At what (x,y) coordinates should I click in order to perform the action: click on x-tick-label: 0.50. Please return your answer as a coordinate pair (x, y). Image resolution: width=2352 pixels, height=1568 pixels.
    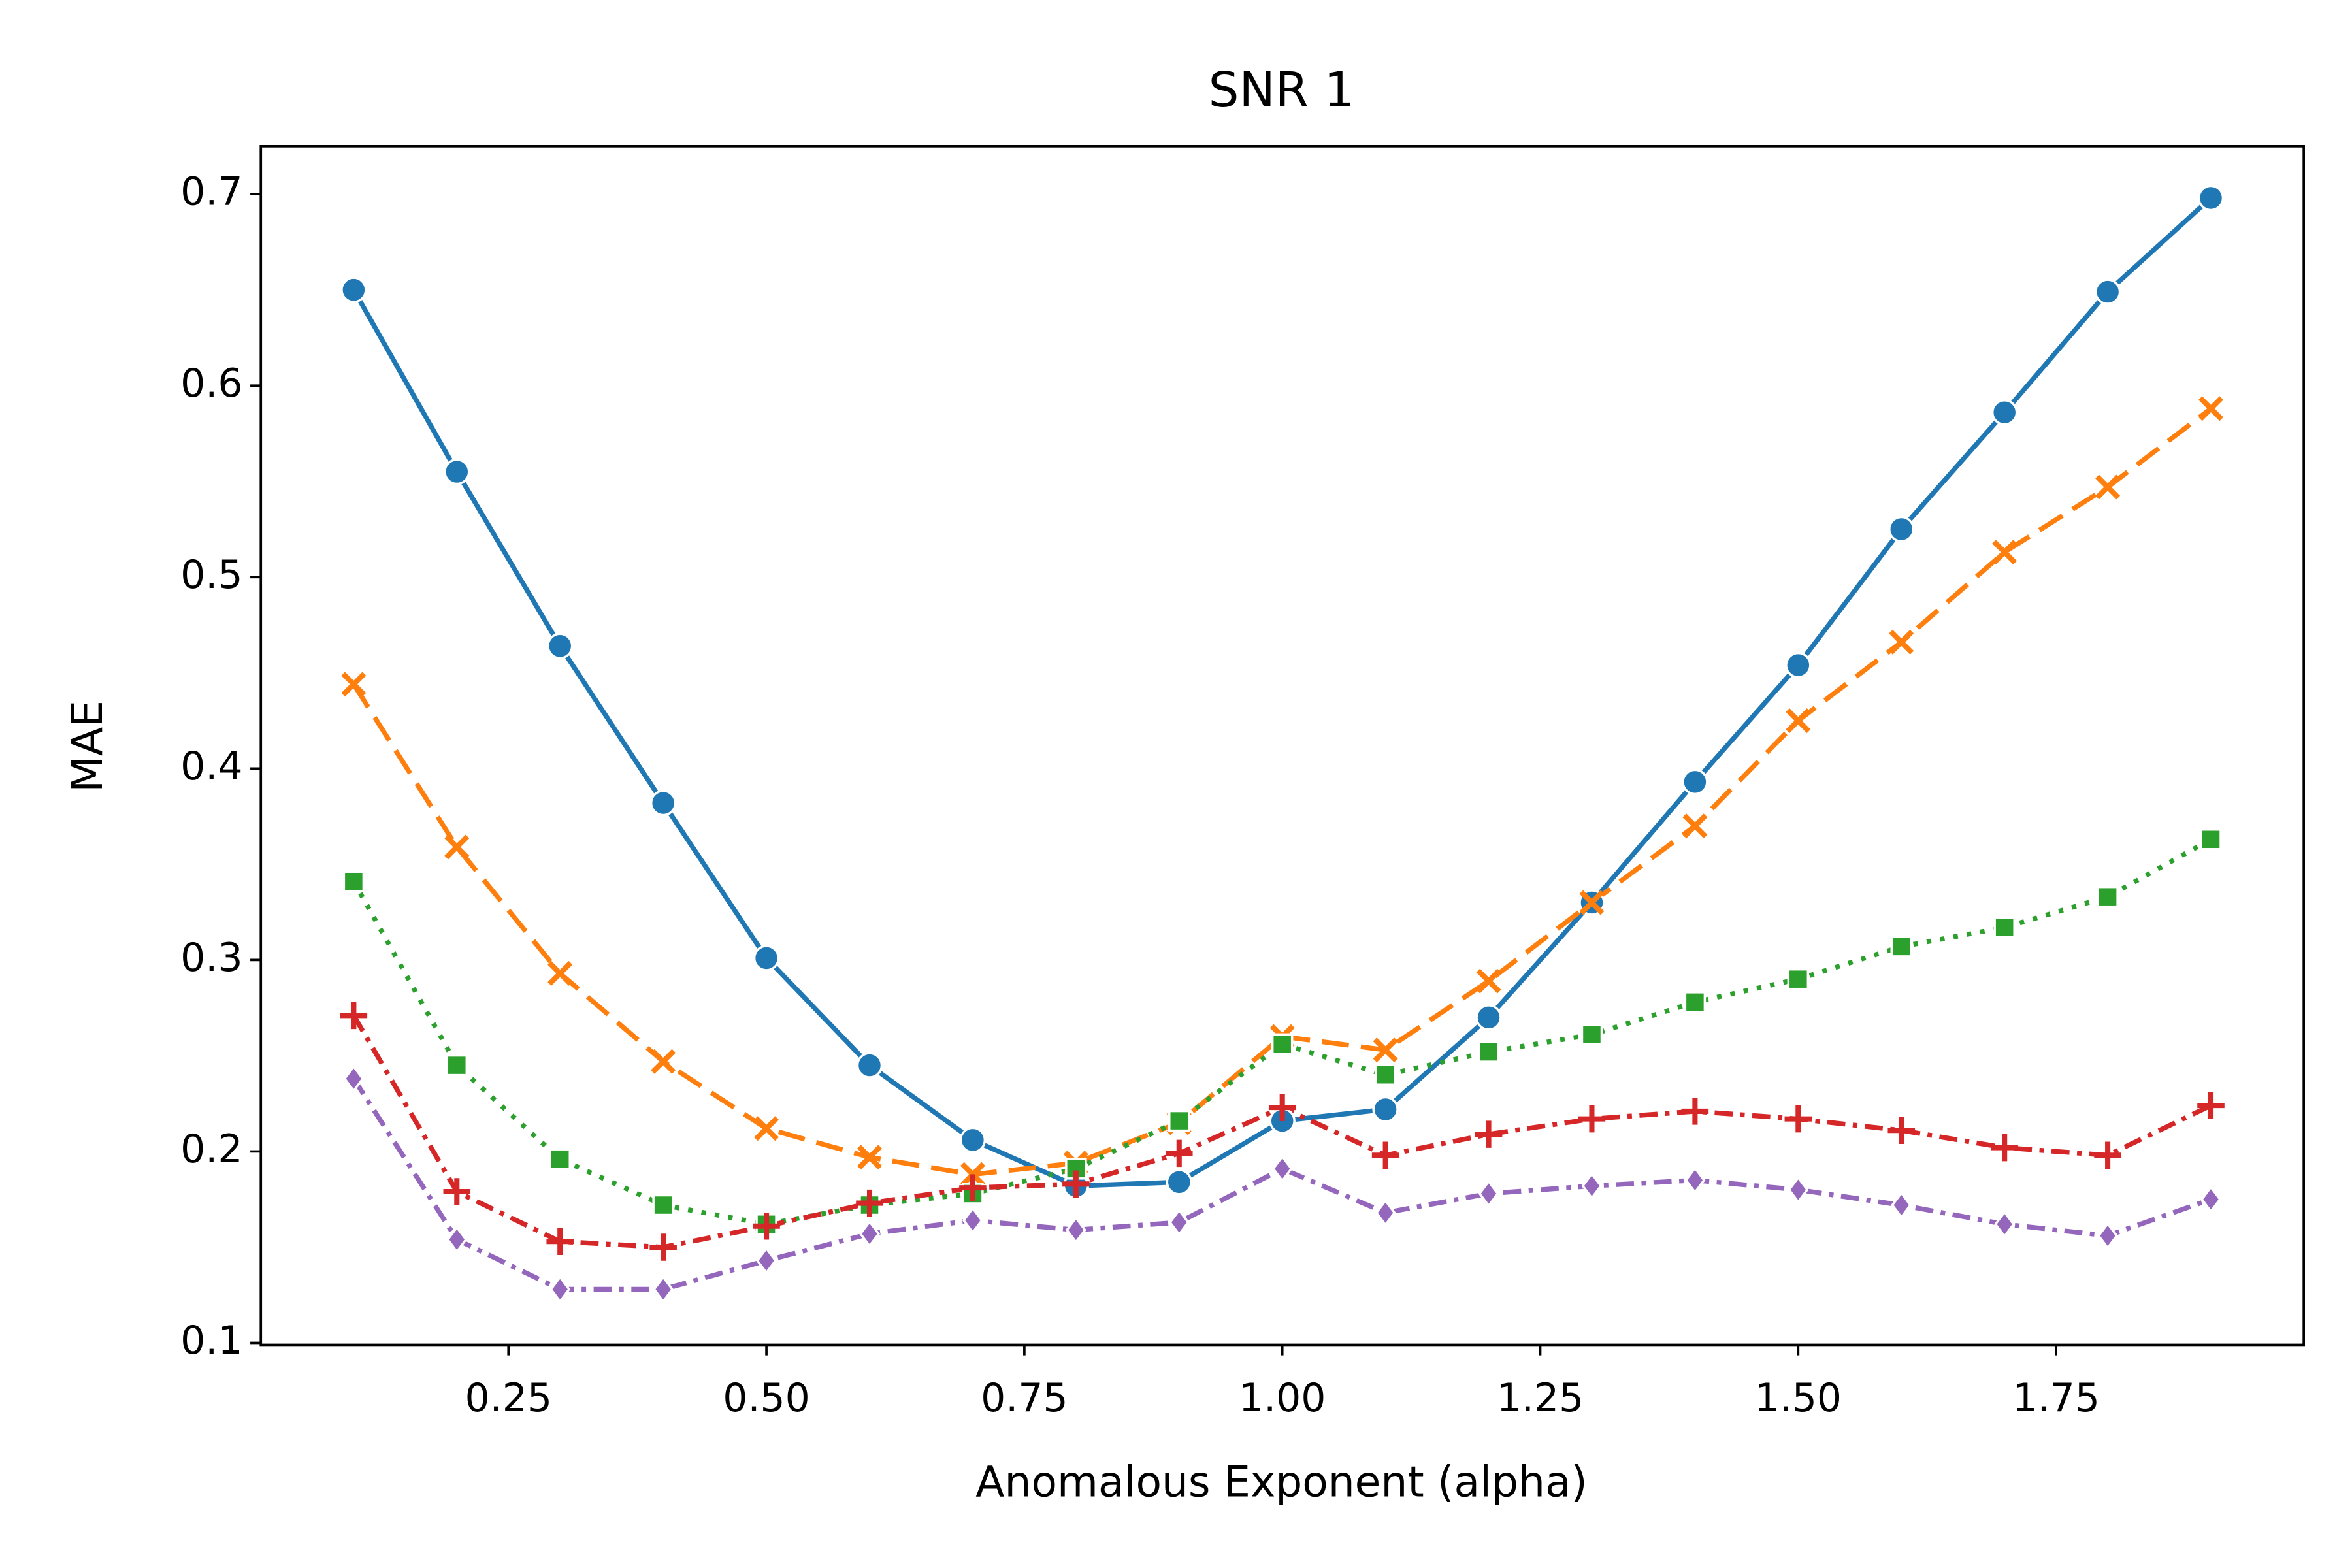
    Looking at the image, I should click on (766, 1398).